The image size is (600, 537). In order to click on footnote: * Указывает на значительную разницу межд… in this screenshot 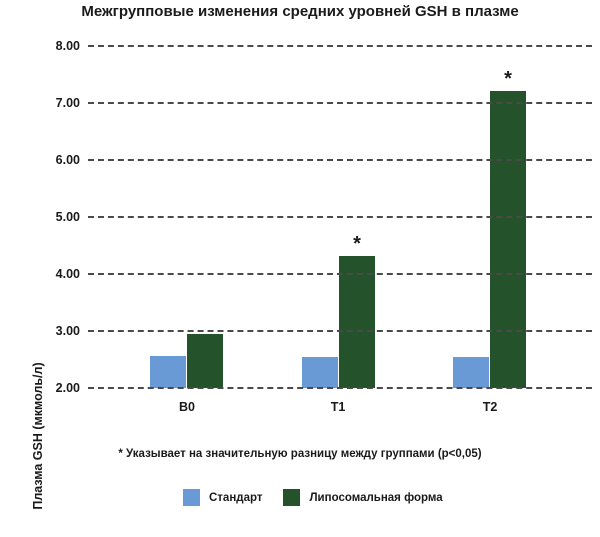, I will do `click(300, 454)`.